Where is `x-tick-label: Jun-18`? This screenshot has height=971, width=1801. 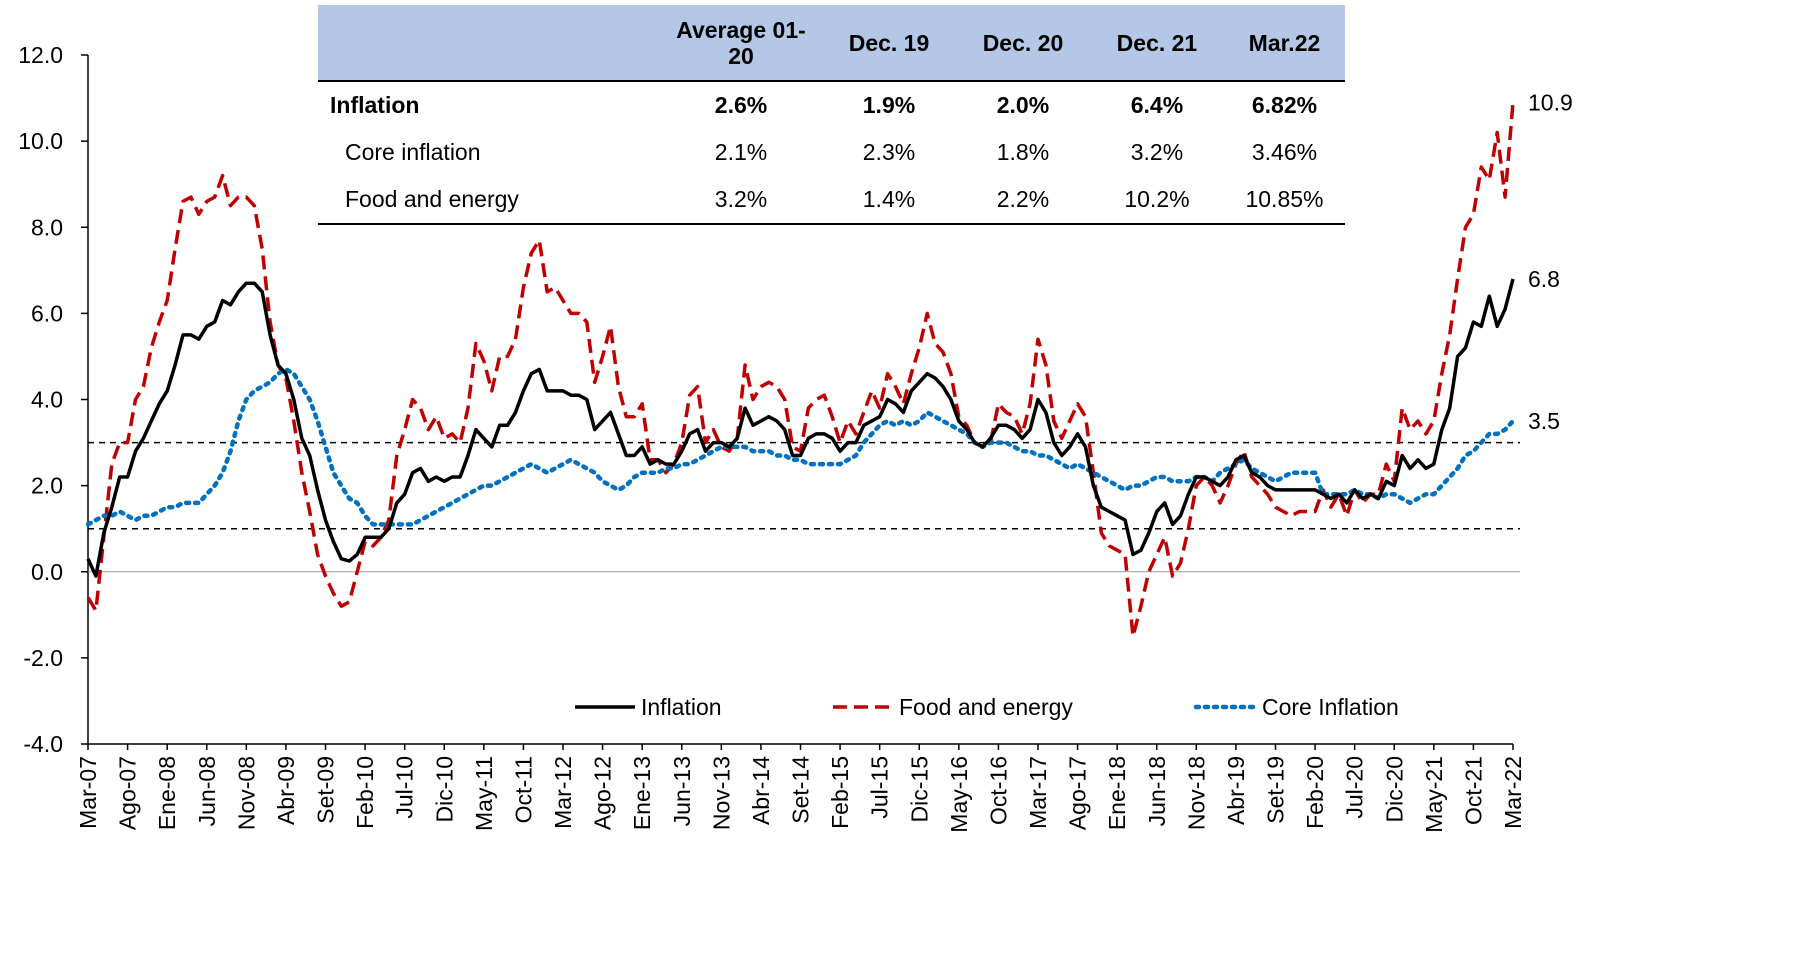 x-tick-label: Jun-18 is located at coordinates (1157, 791).